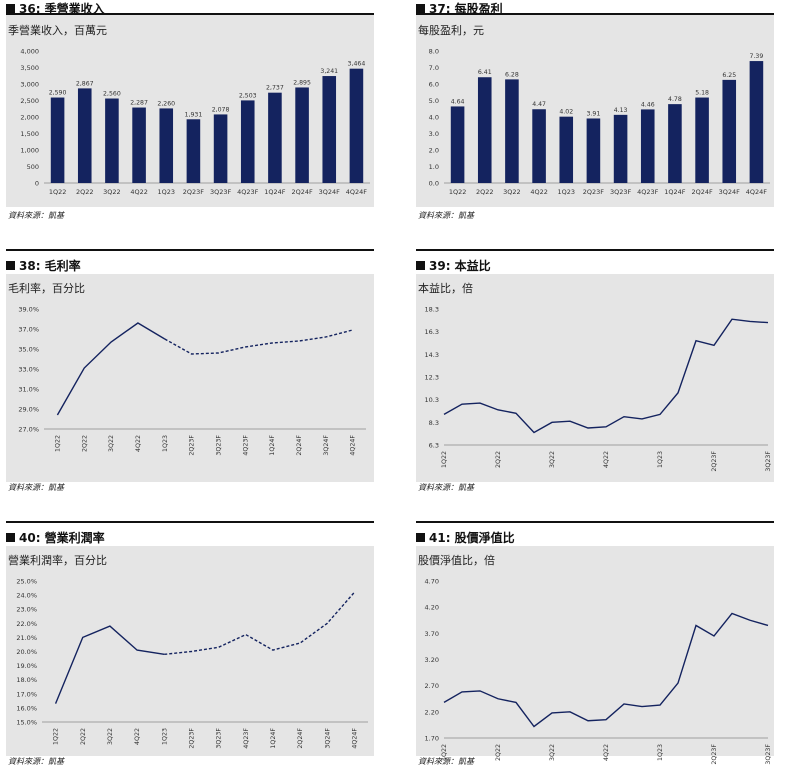 The height and width of the screenshot is (777, 803). I want to click on data-label: 2,260, so click(166, 103).